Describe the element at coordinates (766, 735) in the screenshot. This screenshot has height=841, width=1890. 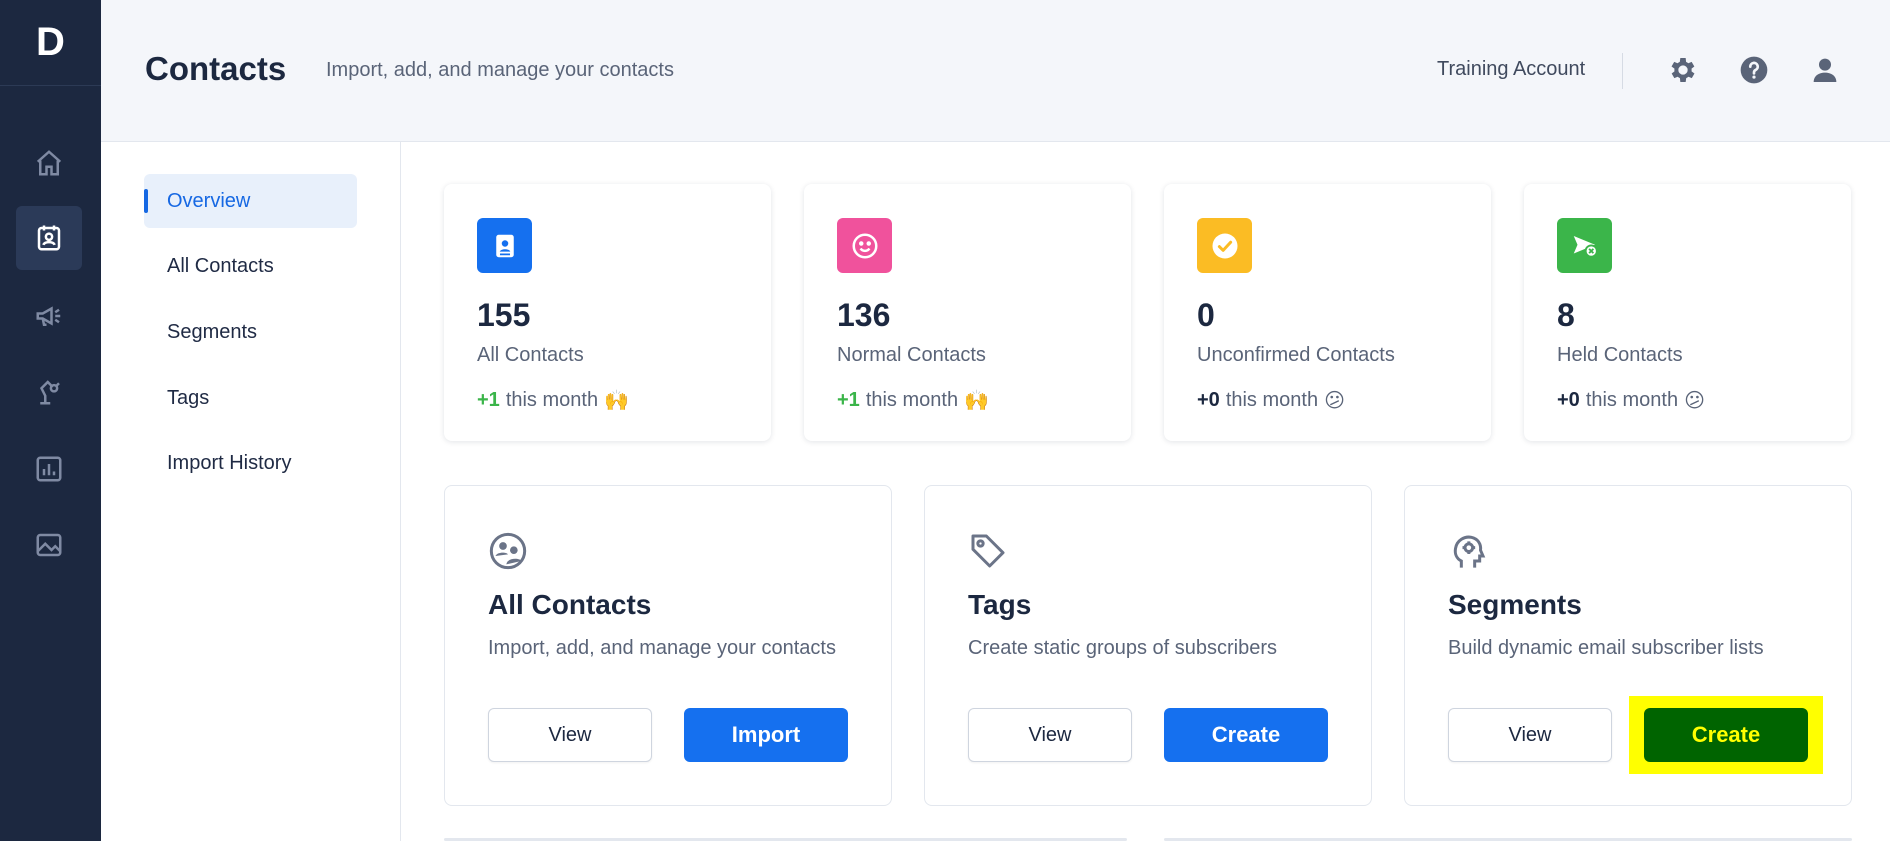
I see `import-button: Import` at that location.